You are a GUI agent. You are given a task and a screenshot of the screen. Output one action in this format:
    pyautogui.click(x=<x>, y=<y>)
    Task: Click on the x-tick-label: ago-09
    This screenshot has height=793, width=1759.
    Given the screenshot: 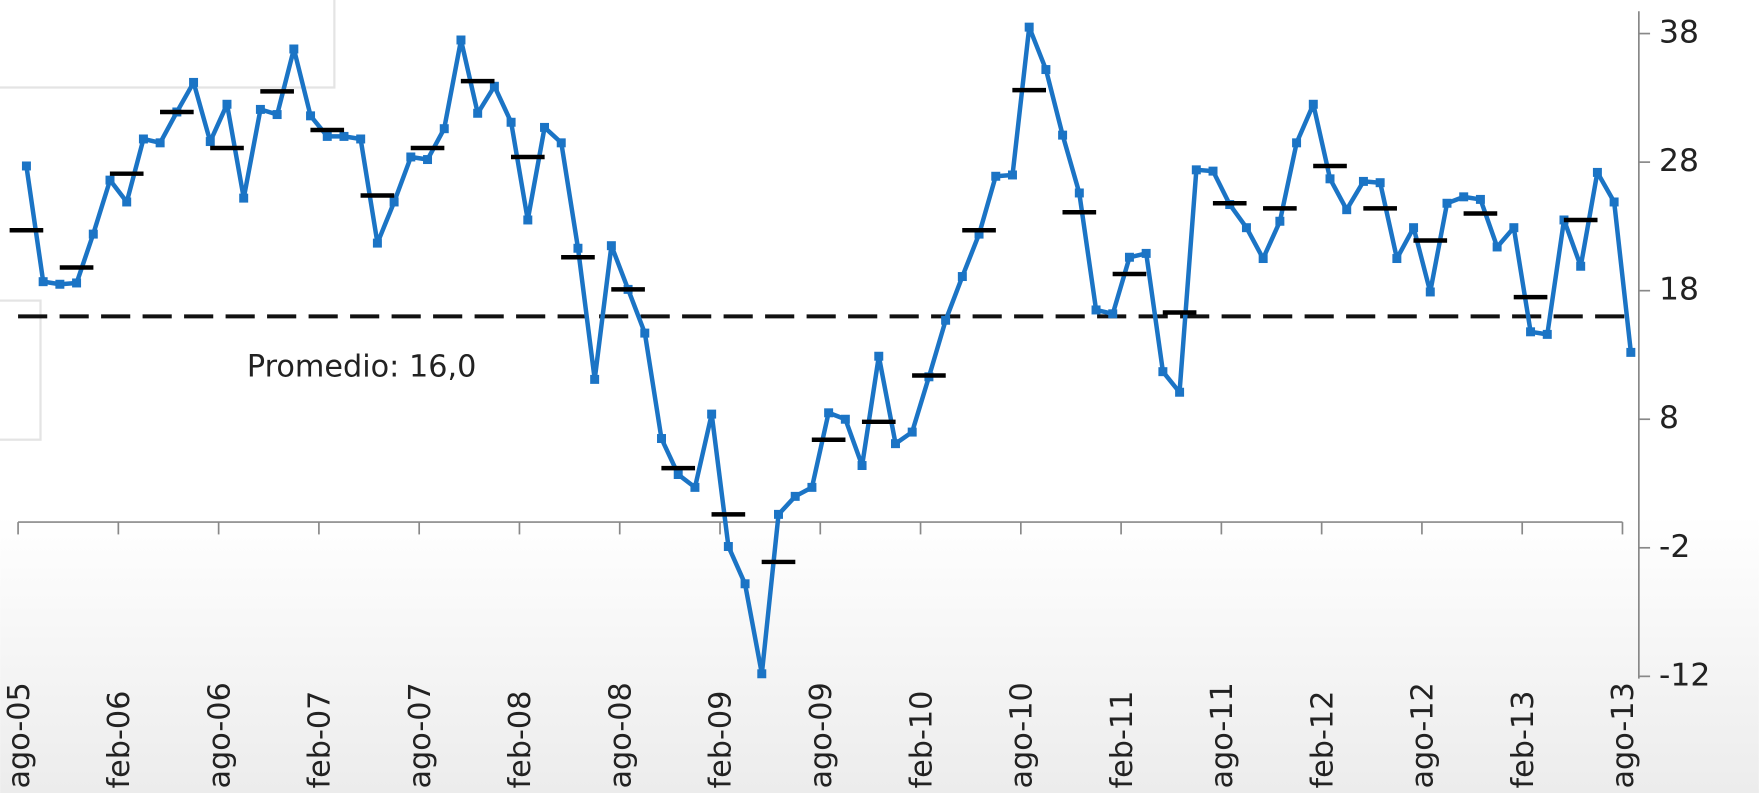 What is the action you would take?
    pyautogui.click(x=821, y=735)
    